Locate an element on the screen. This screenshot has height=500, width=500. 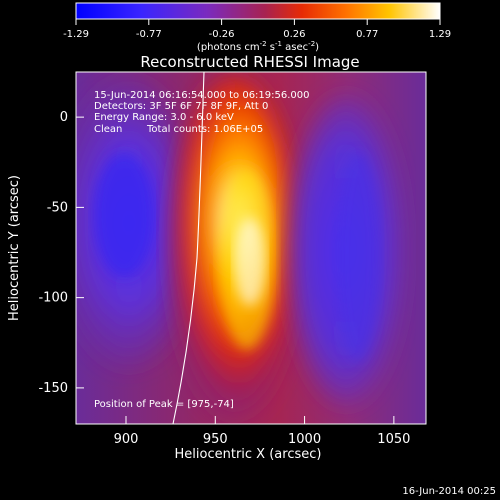
solar-limb-line is located at coordinates (188, 248).